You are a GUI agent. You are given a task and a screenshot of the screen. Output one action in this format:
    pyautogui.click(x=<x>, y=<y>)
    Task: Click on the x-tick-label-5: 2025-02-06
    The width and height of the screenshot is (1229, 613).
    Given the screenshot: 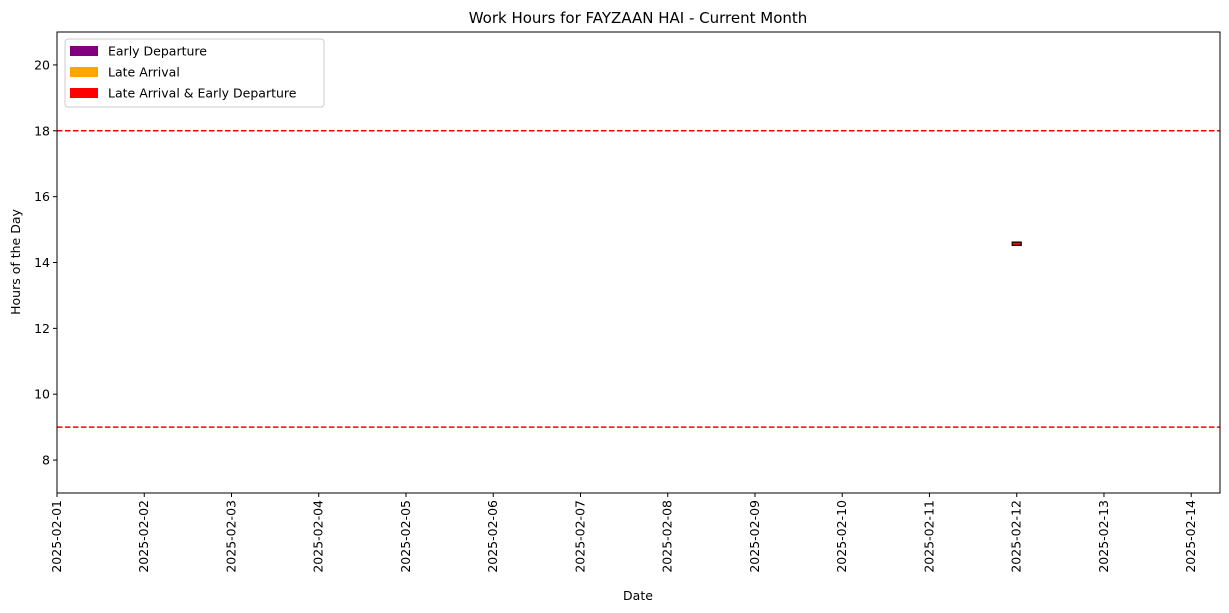 What is the action you would take?
    pyautogui.click(x=492, y=536)
    